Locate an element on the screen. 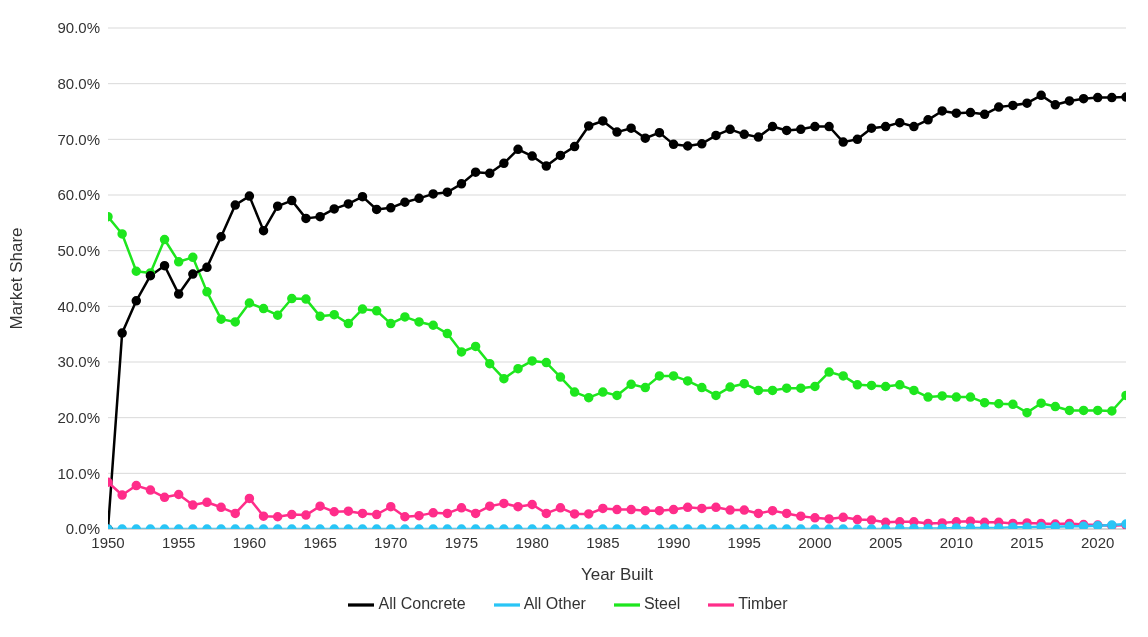 The width and height of the screenshot is (1148, 637). x-tick-label: 1960 is located at coordinates (249, 542).